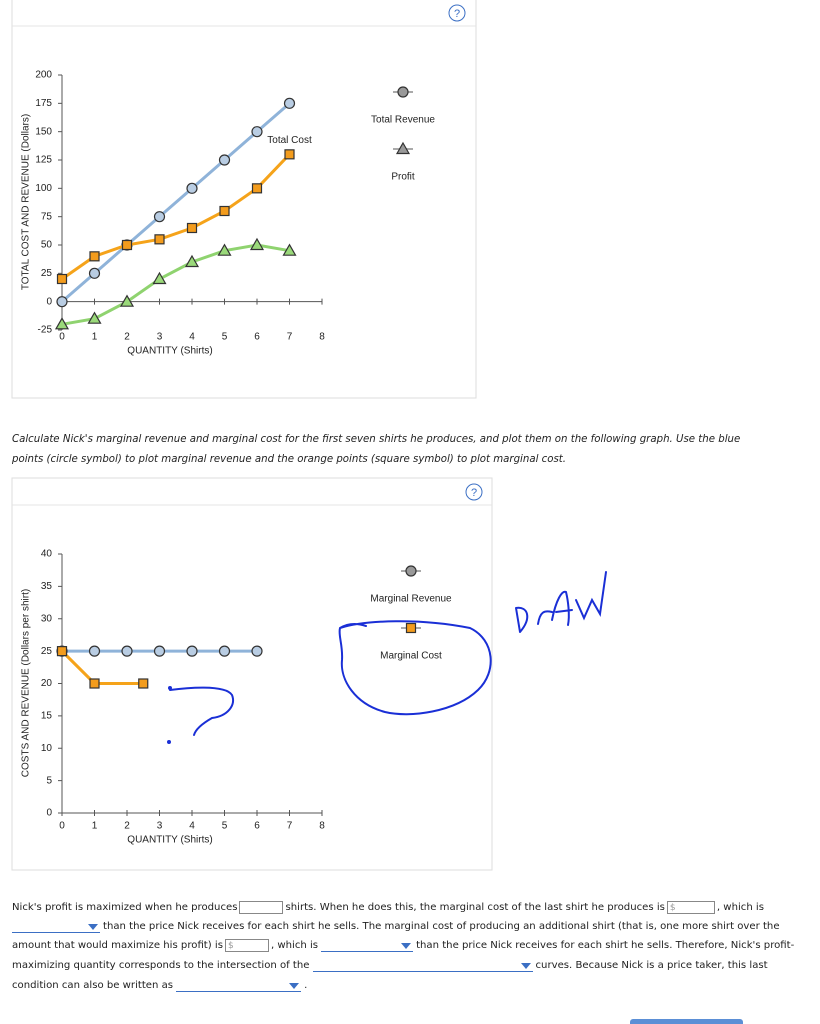 This screenshot has height=1024, width=820. I want to click on x-tick-label: 6, so click(257, 337).